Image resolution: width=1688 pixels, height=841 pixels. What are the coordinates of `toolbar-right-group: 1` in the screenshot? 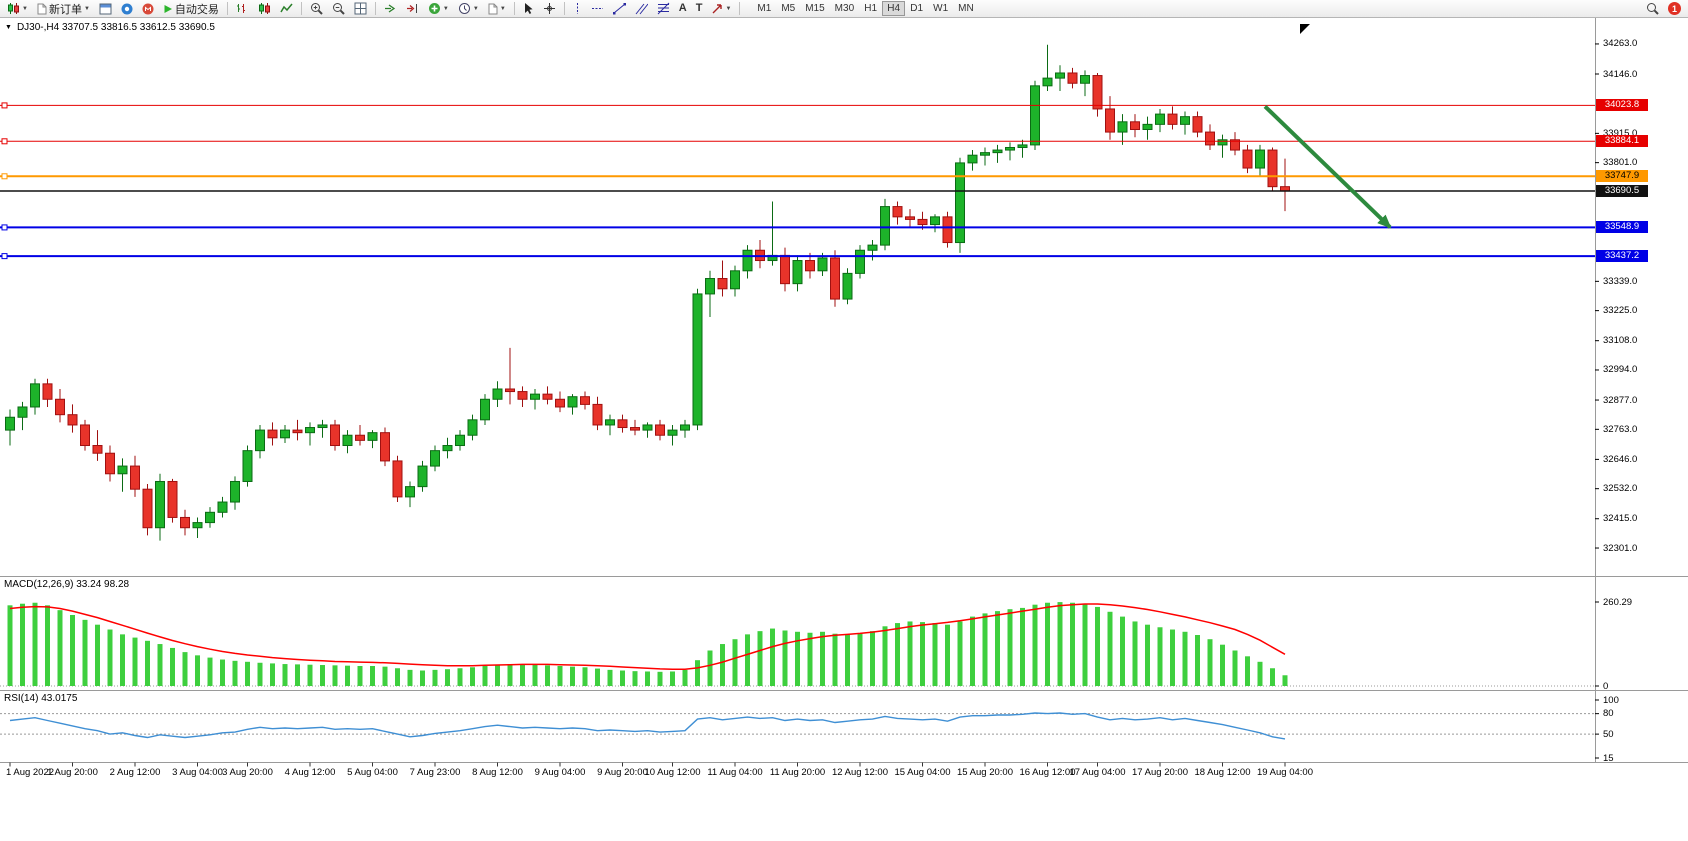 It's located at (1663, 9).